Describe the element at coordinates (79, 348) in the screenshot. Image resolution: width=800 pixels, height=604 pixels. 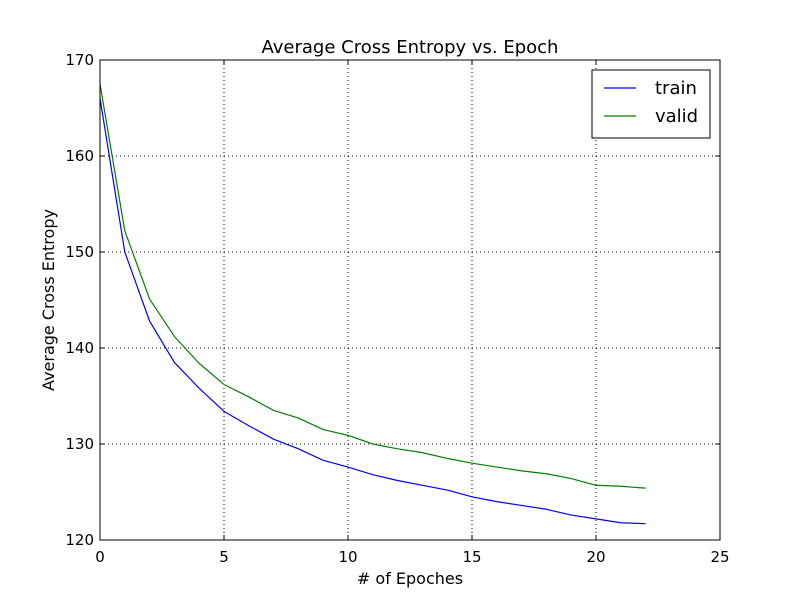
I see `y-tick-label: 140` at that location.